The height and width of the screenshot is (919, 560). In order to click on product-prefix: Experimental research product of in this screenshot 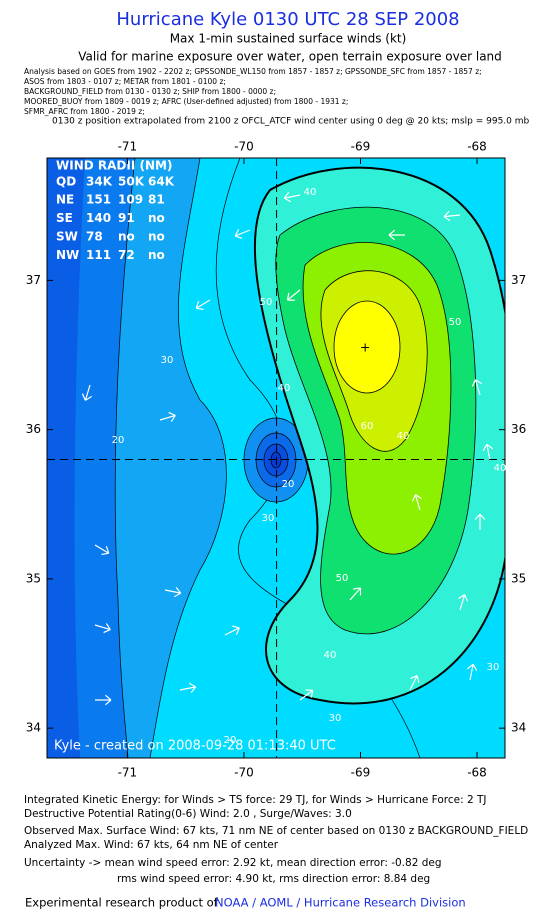, I will do `click(122, 903)`.